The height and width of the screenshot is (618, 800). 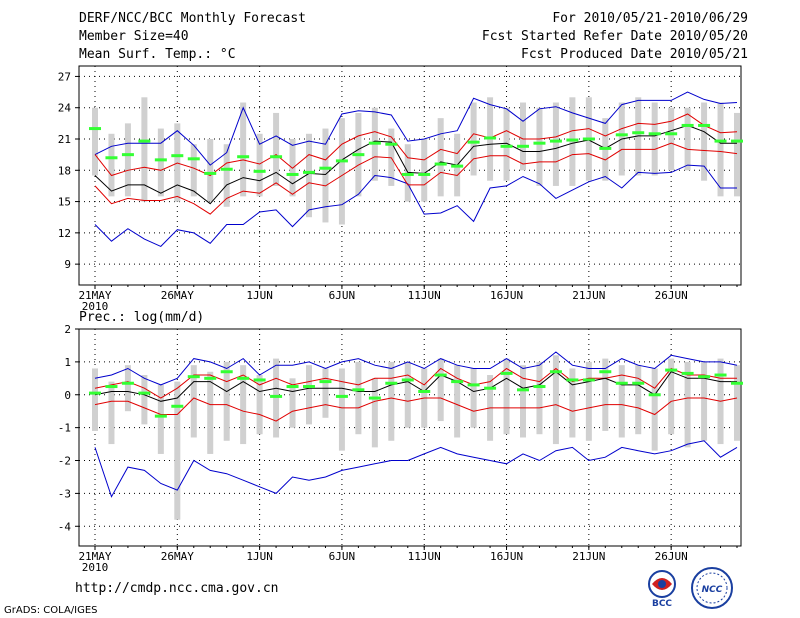 What do you see at coordinates (650, 18) in the screenshot?
I see `forecast-period: For 2010/05/21-2010/06/29` at bounding box center [650, 18].